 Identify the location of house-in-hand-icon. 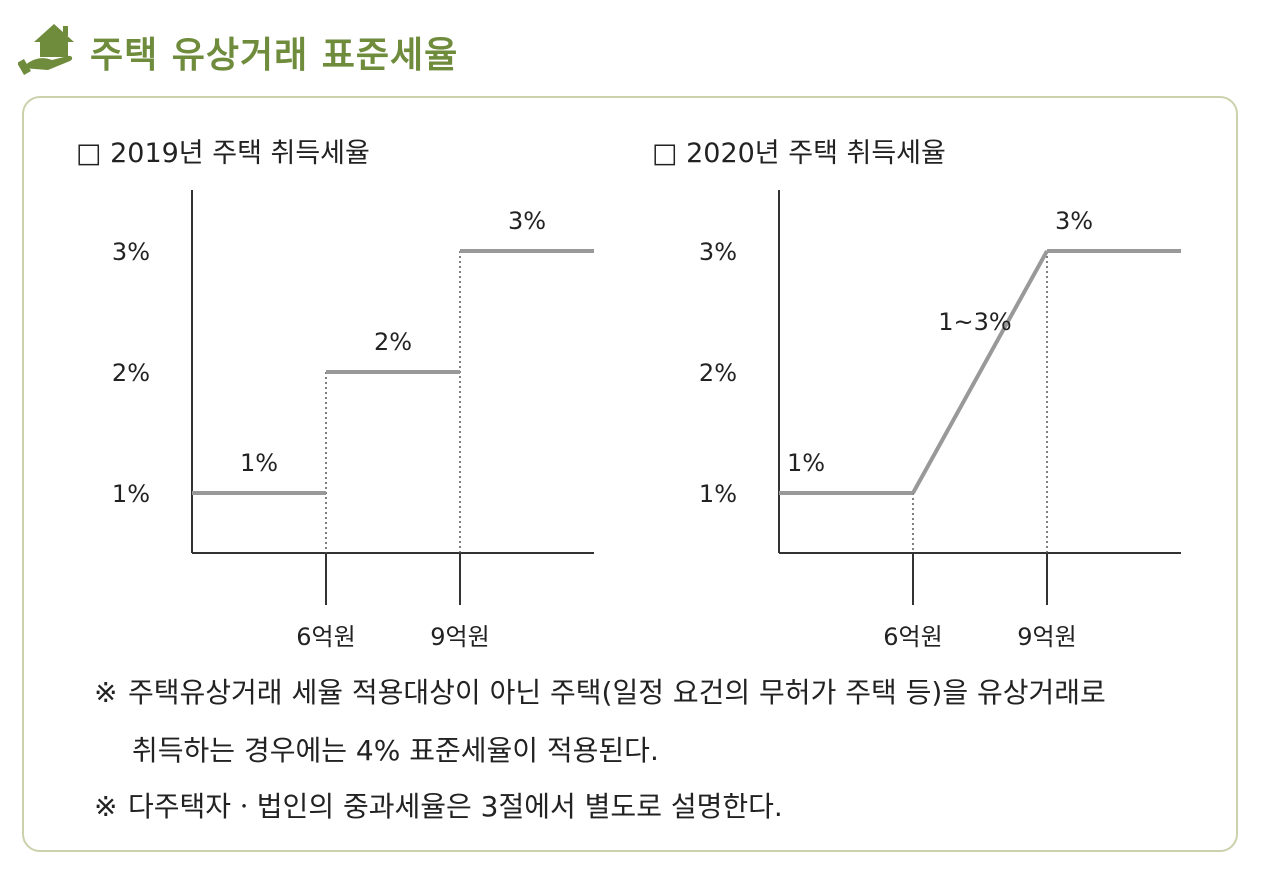
(46, 50).